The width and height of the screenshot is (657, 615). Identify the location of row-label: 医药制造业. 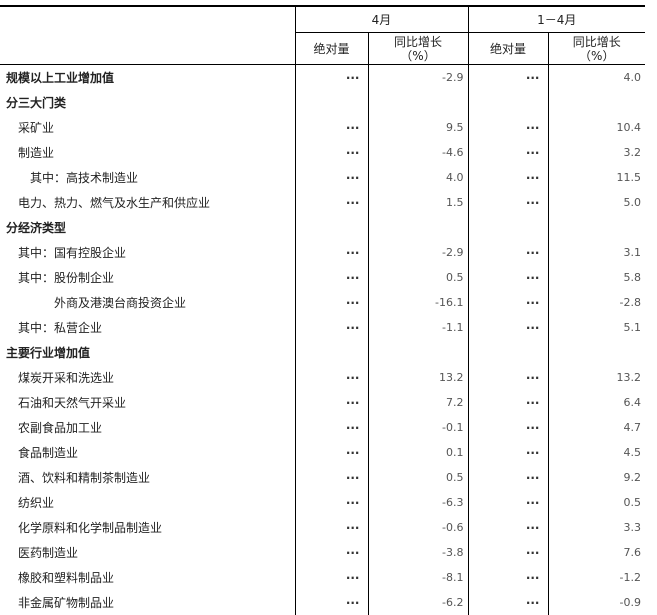
(48, 553).